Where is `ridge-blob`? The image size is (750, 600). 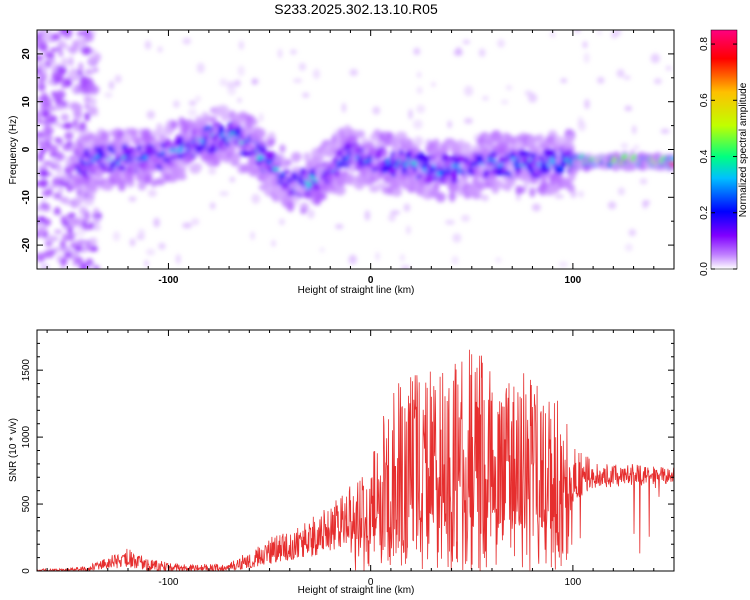
ridge-blob is located at coordinates (139, 148).